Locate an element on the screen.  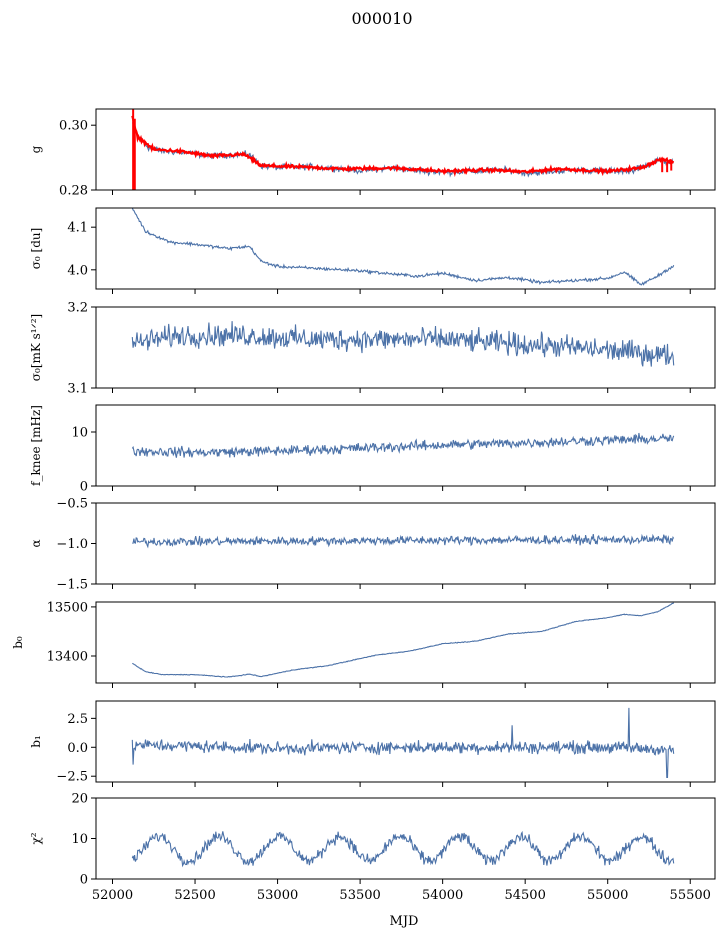
y-tick-label: 20 is located at coordinates (79, 799).